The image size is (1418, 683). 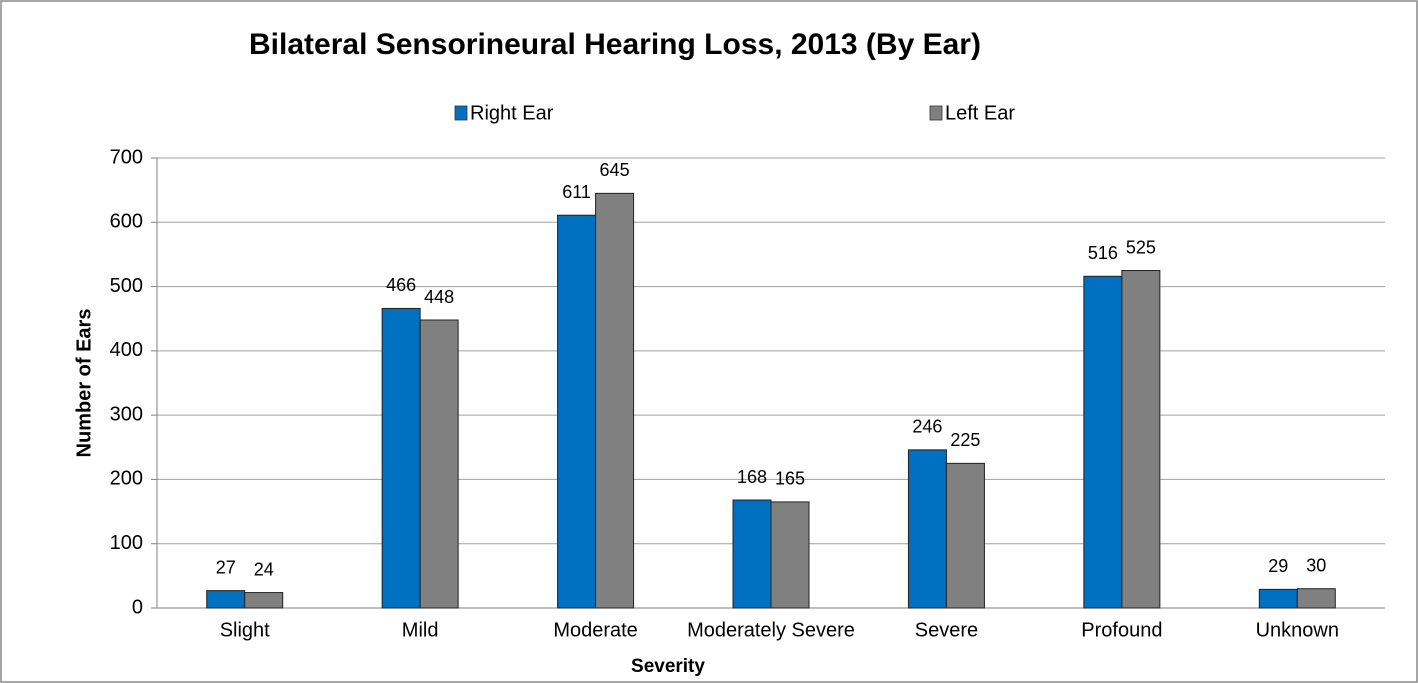 What do you see at coordinates (126, 157) in the screenshot?
I see `y-tick-label: 700` at bounding box center [126, 157].